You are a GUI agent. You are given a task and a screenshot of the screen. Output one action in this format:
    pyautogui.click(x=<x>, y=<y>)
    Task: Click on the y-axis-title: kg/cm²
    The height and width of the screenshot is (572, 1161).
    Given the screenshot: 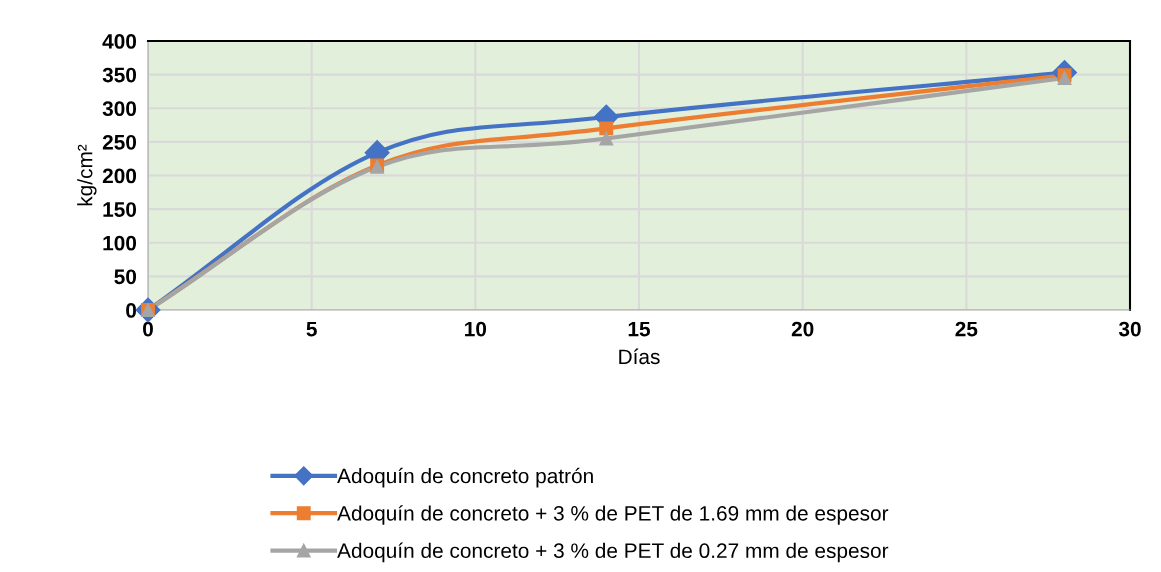 What is the action you would take?
    pyautogui.click(x=87, y=175)
    